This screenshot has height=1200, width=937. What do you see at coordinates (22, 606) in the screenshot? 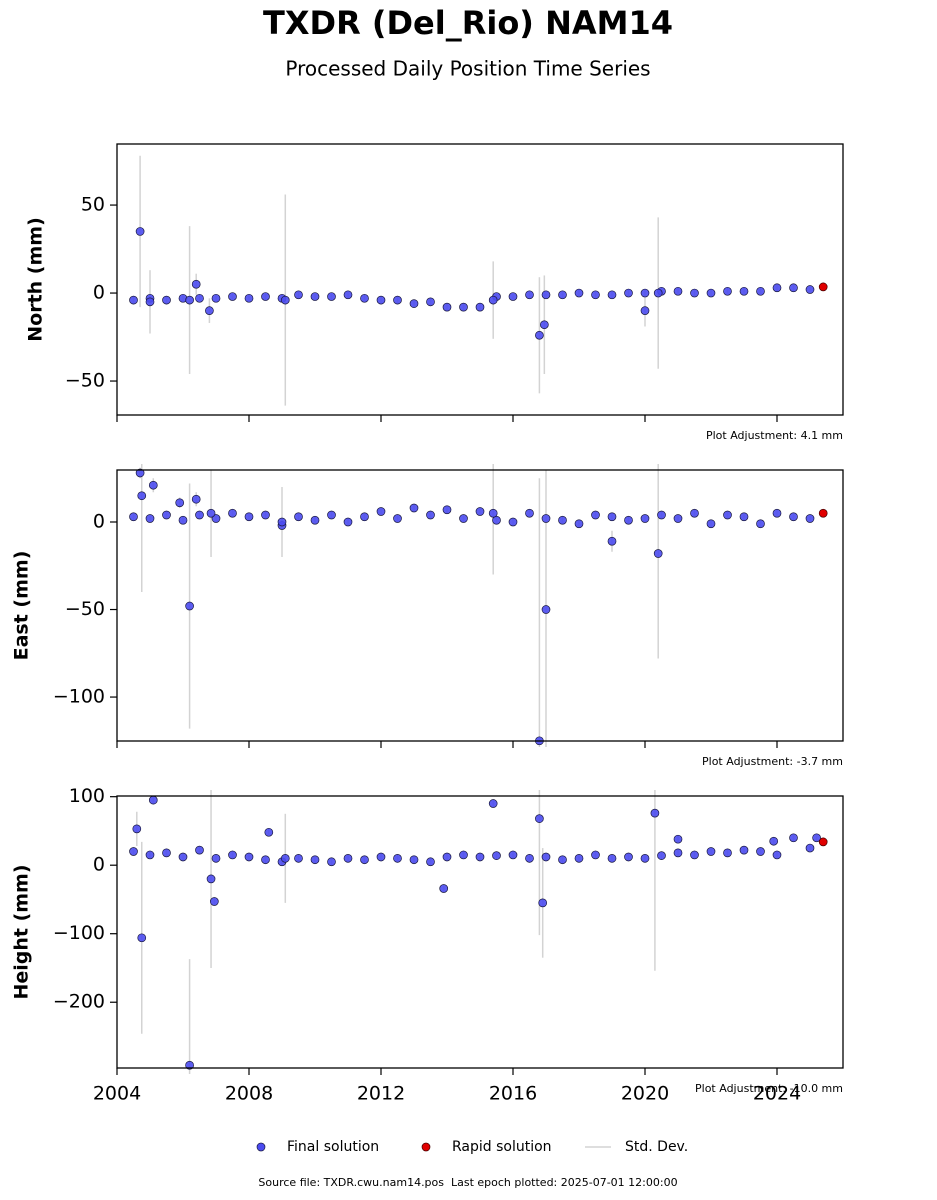
I see `y-axis-label: East (mm)` at bounding box center [22, 606].